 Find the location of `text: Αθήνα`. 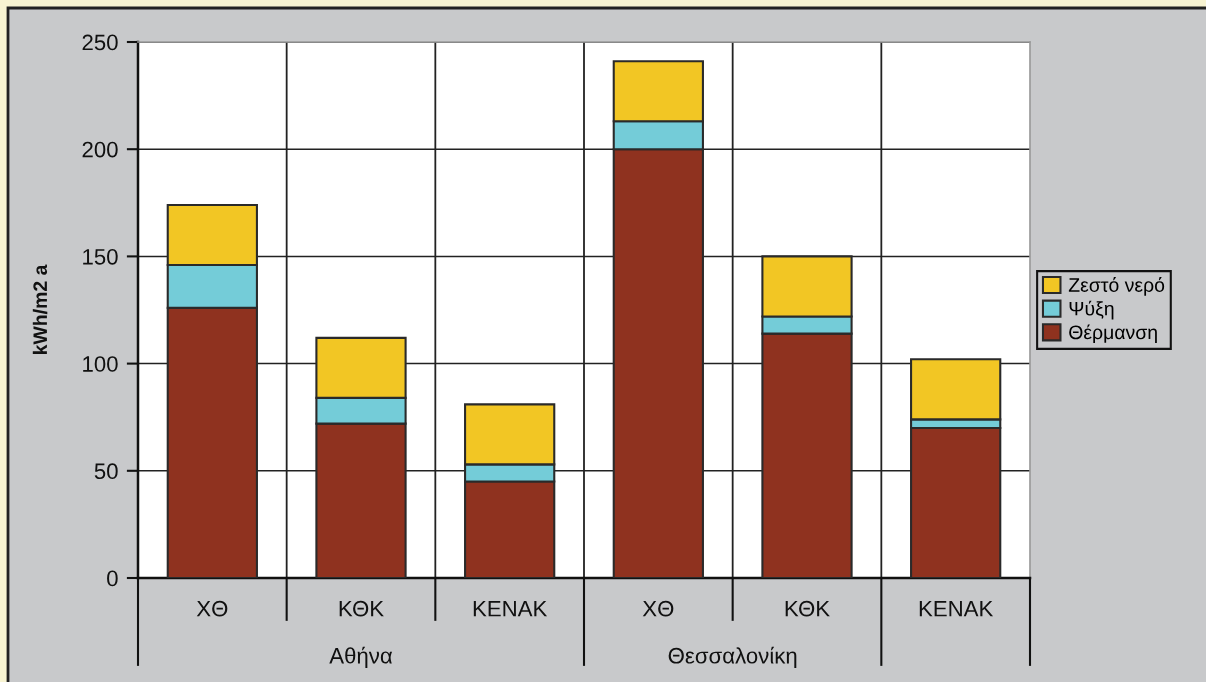

text: Αθήνα is located at coordinates (361, 657).